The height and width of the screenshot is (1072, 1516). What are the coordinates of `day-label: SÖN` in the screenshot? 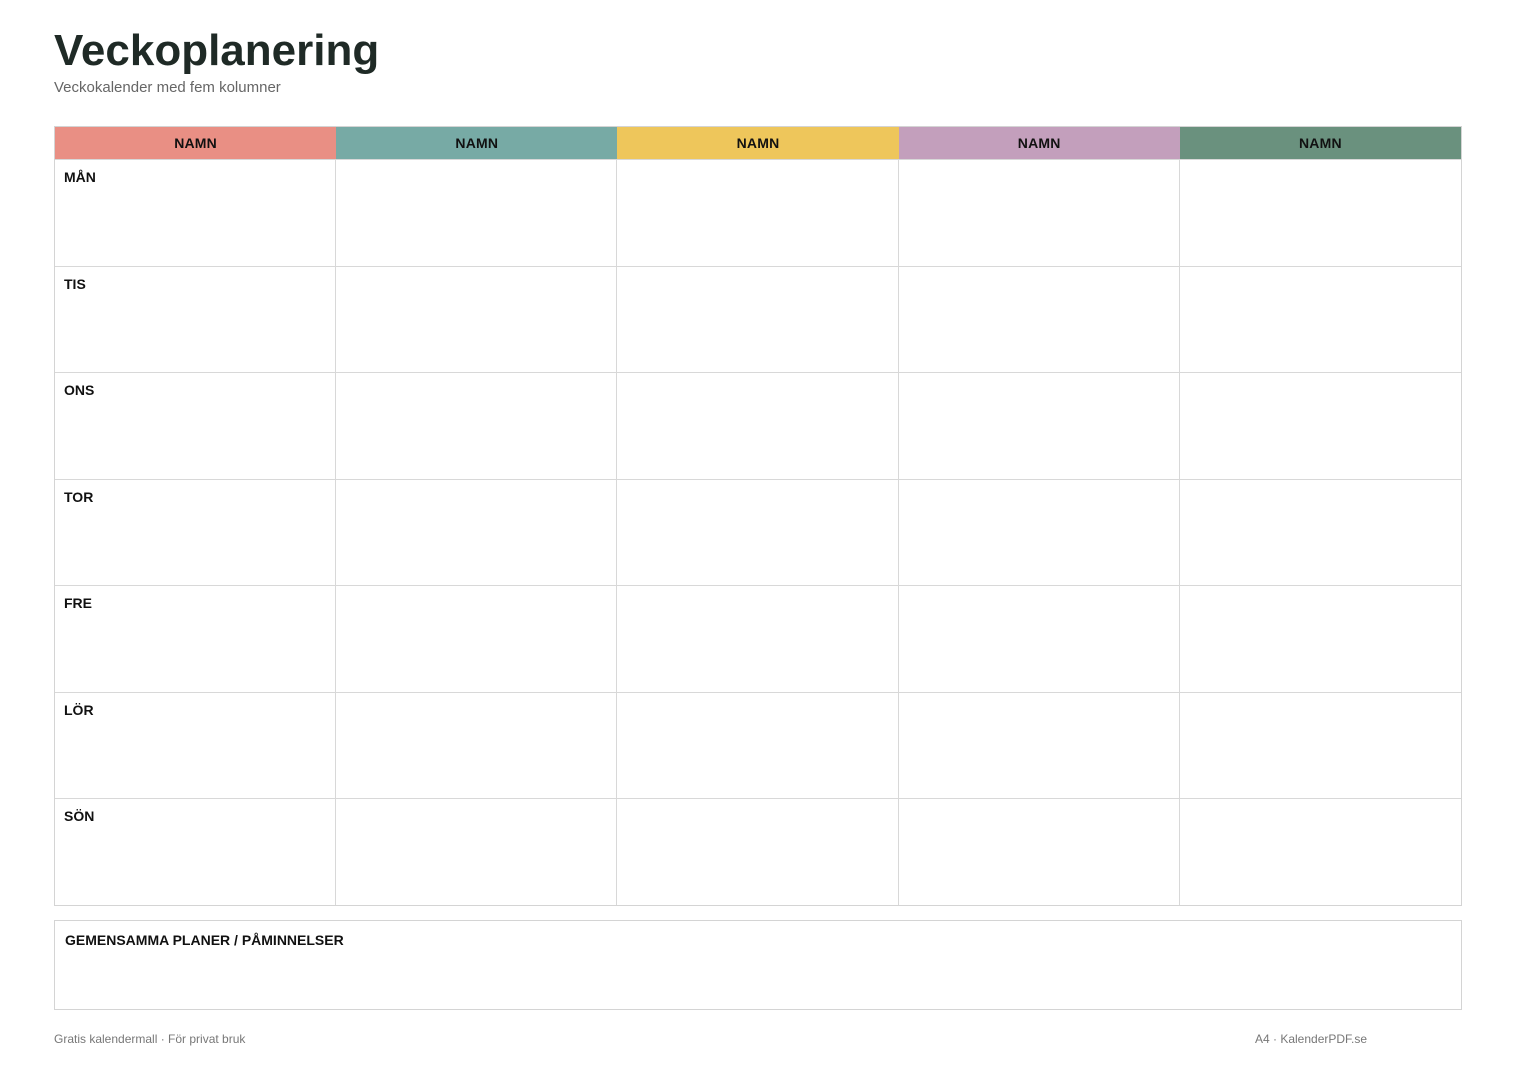 It's located at (79, 816).